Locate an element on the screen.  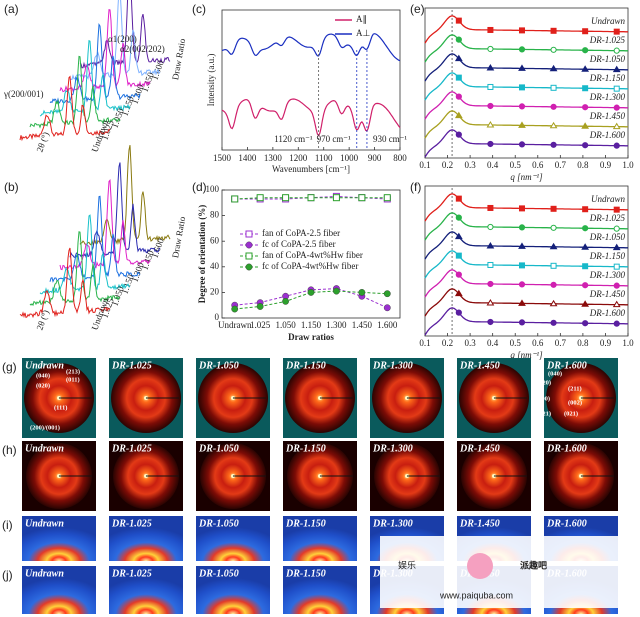
curve-label: Undrawn is located at coordinates (608, 21).